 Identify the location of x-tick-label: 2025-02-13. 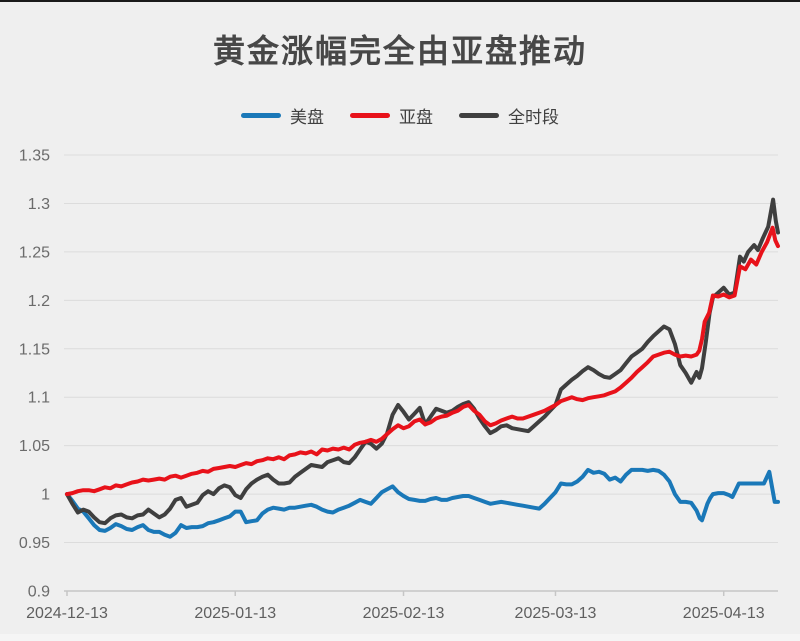
(404, 613).